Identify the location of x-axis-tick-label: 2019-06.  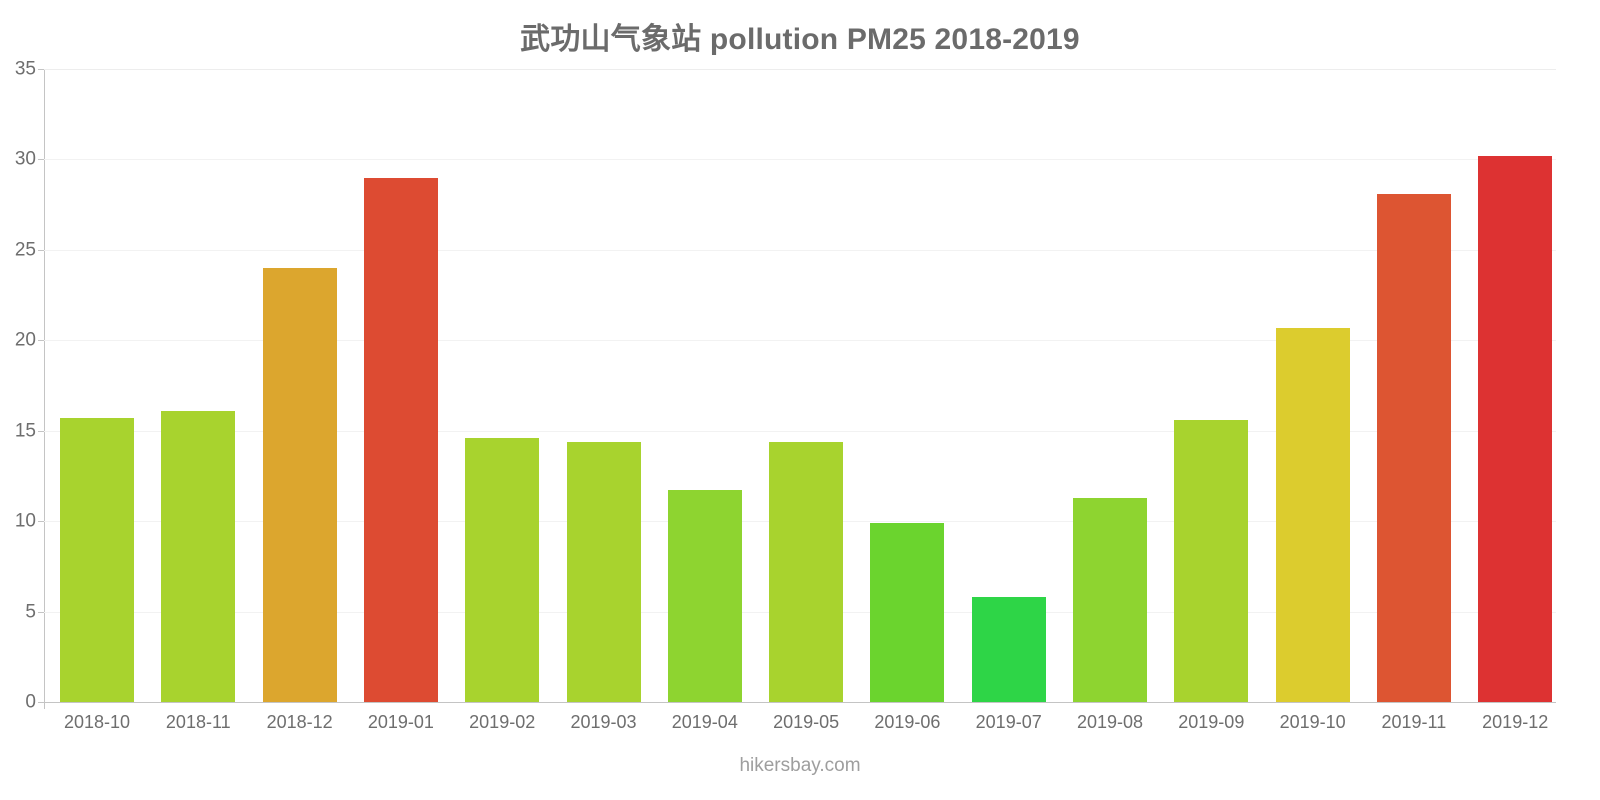
(907, 722).